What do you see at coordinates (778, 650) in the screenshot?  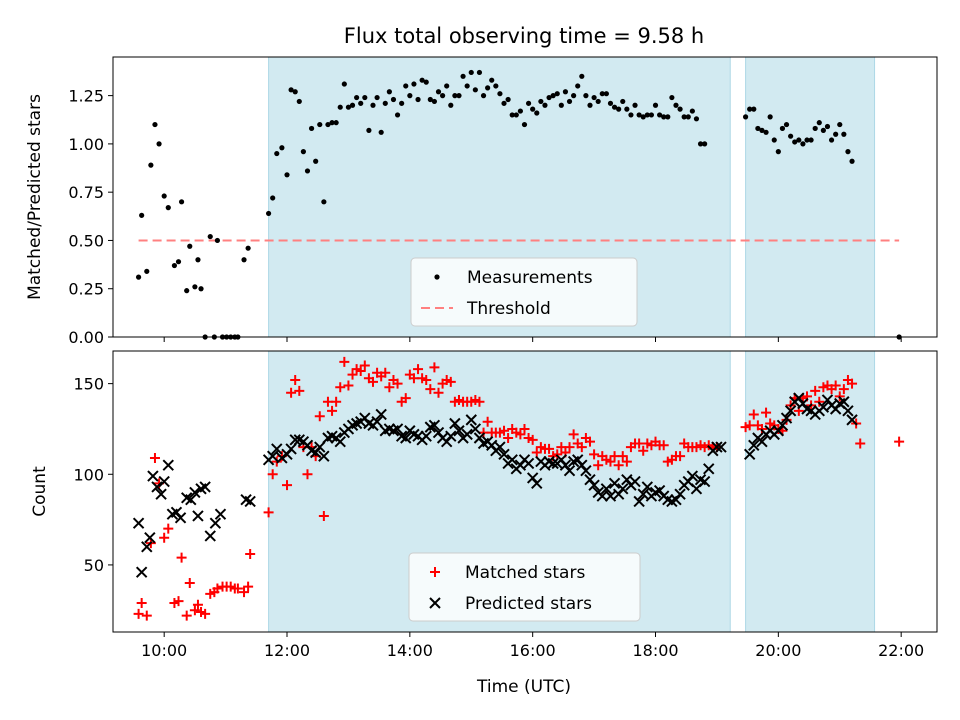 I see `x-tick-label: 20:00` at bounding box center [778, 650].